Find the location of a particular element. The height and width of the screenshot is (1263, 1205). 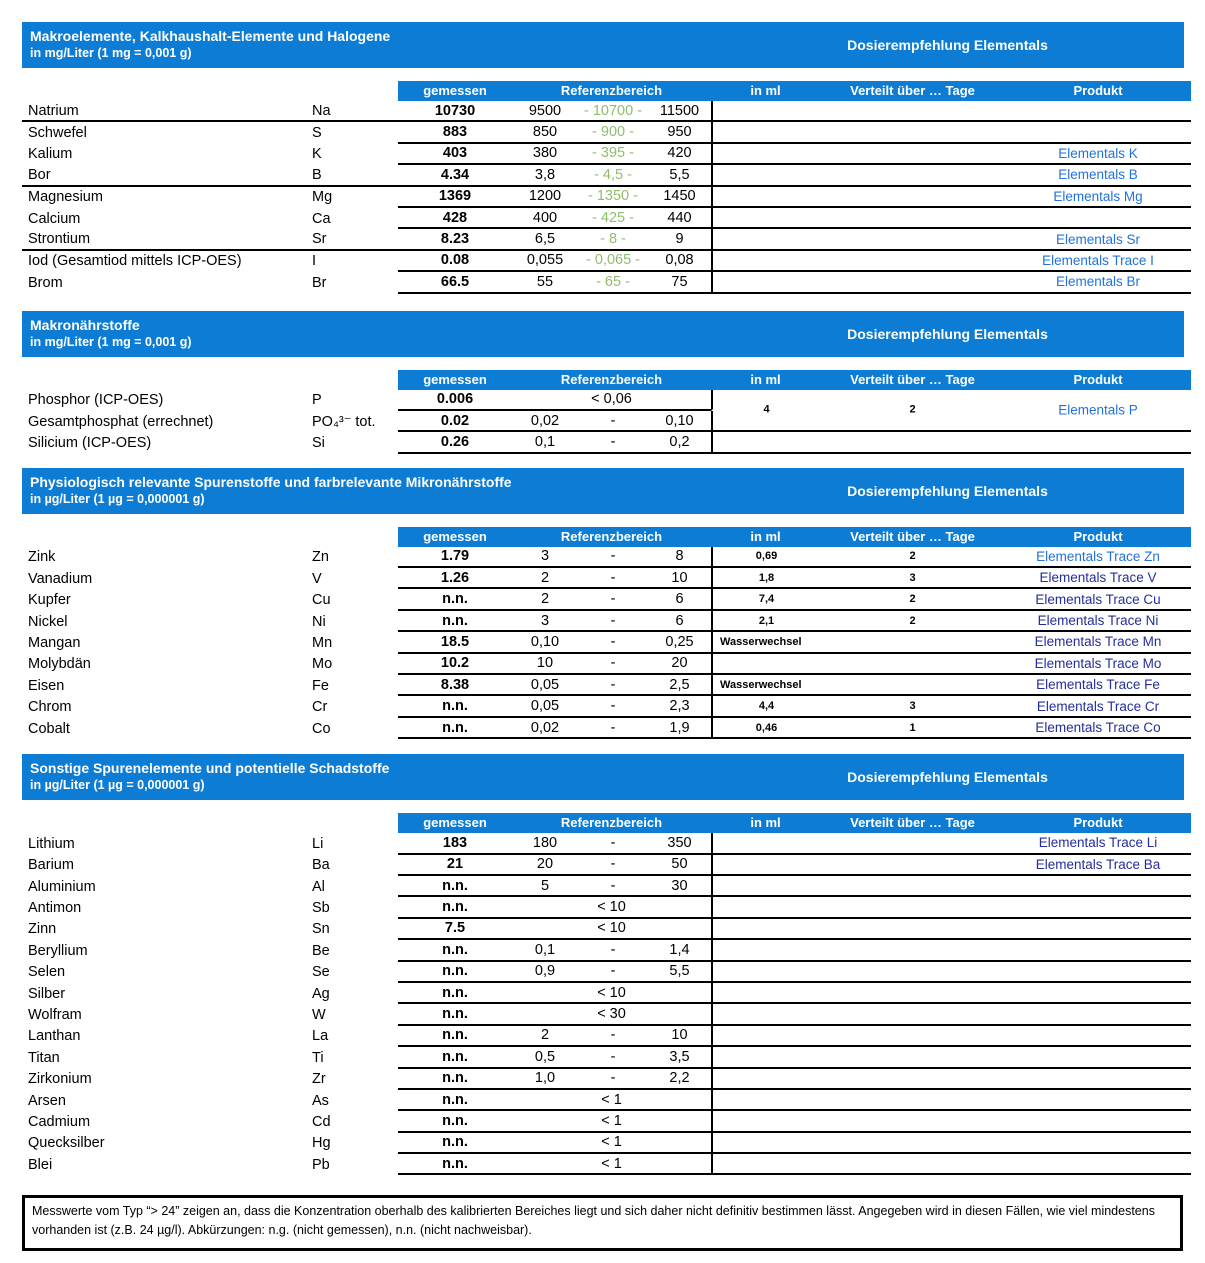

product-link: Elementals Trace Cu is located at coordinates (1098, 599).